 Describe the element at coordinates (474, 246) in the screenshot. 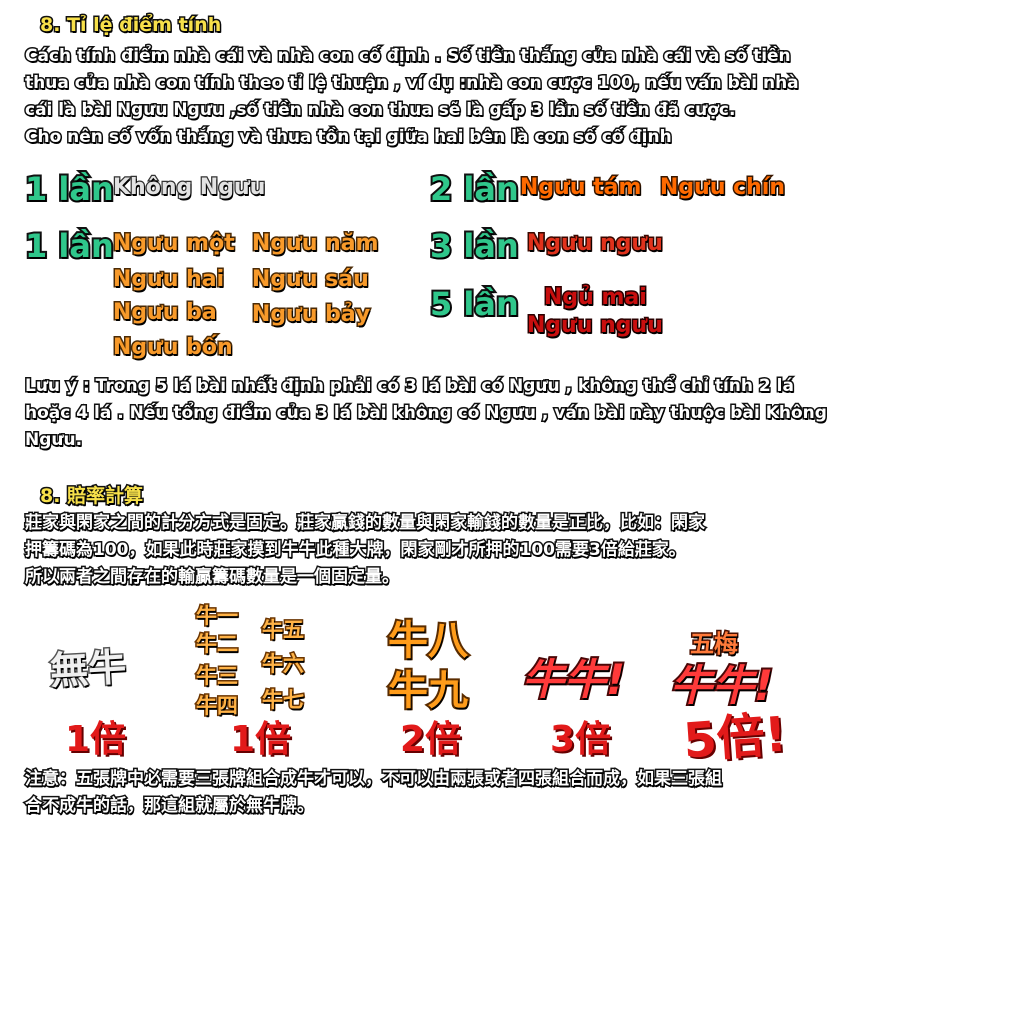

I see `multiplier-label: 3 lần` at that location.